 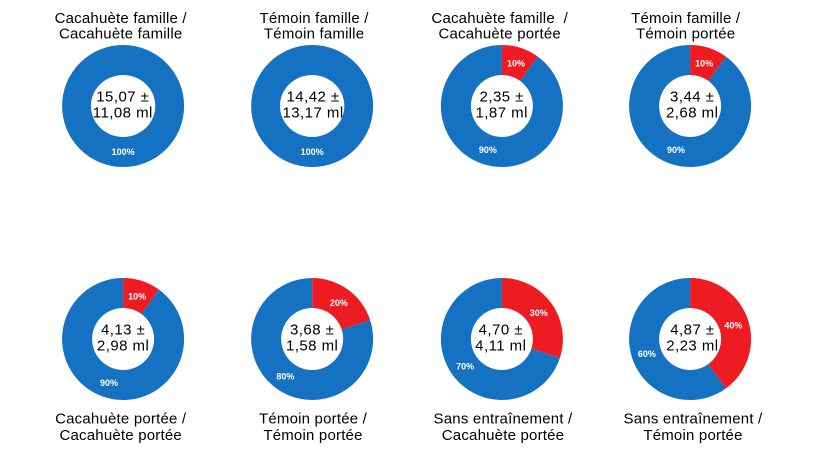 What do you see at coordinates (285, 377) in the screenshot?
I see `svg-text: 80%` at bounding box center [285, 377].